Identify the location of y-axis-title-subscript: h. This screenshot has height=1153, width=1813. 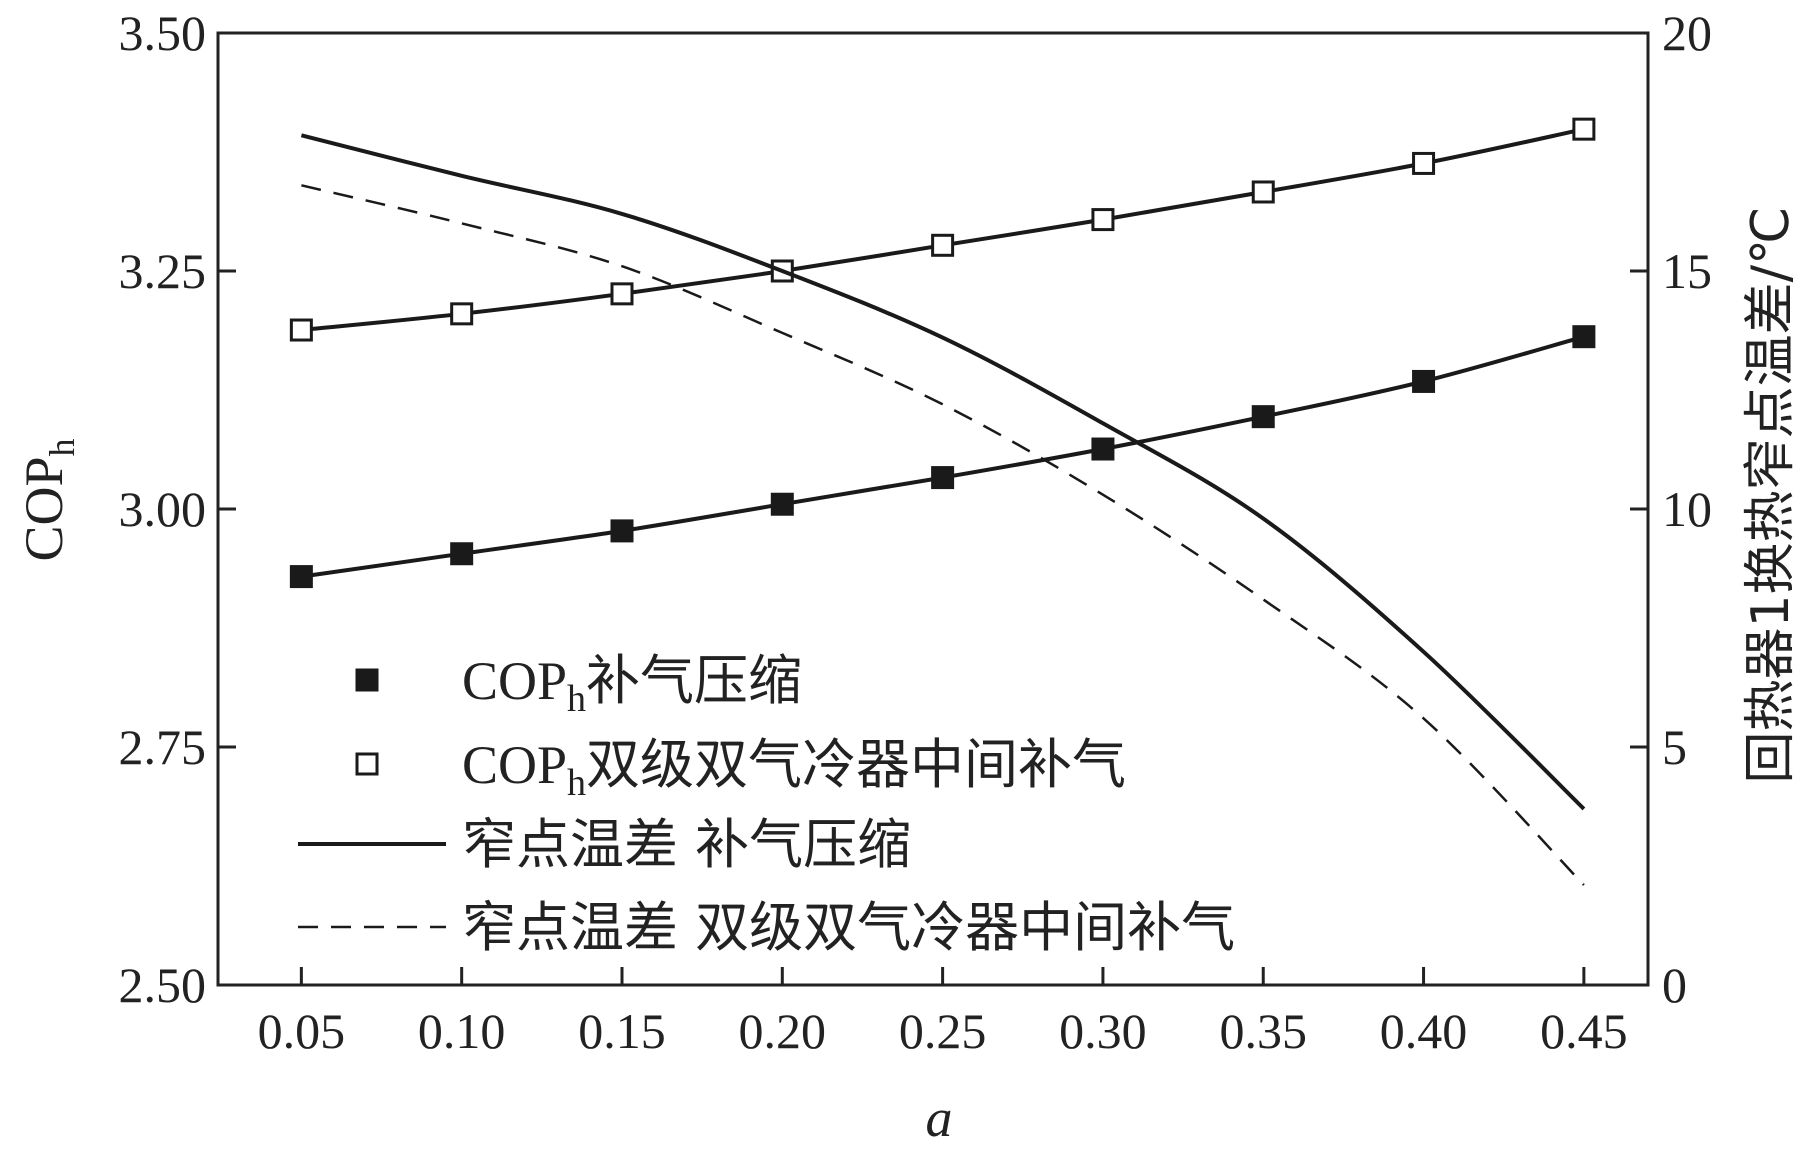
(62, 447).